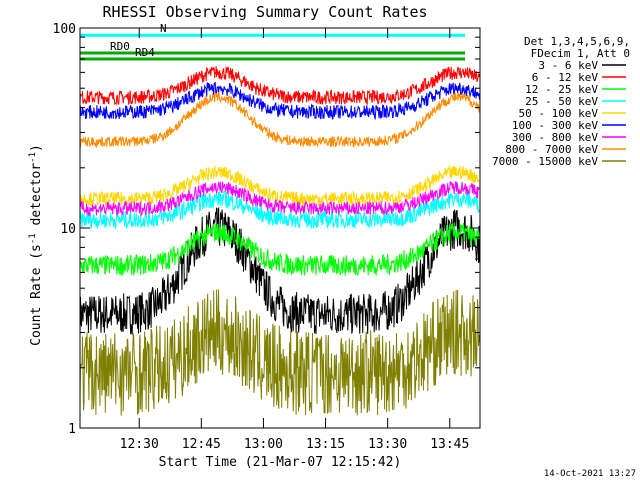 The width and height of the screenshot is (640, 480). Describe the element at coordinates (280, 462) in the screenshot. I see `x-axis-label: Start Time (21-Mar-07 12:15:42)` at that location.